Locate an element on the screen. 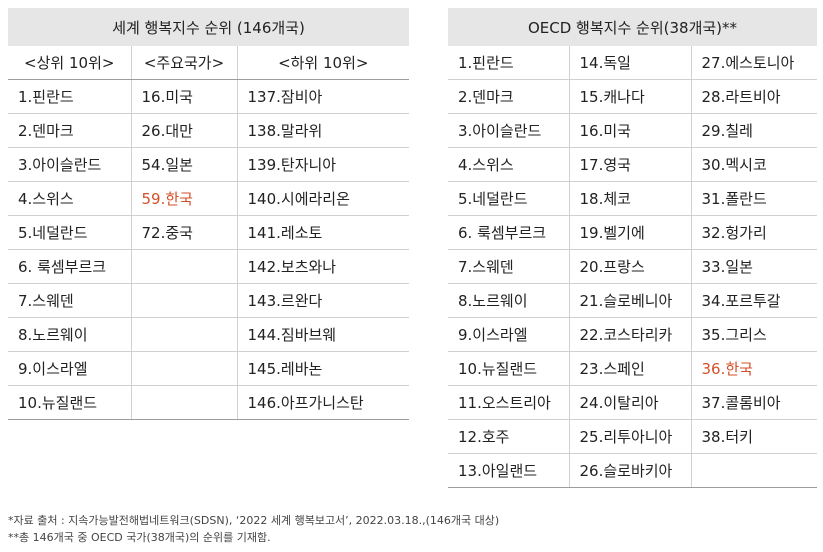 The image size is (823, 552). table-row: 3.아이슬란드 16.미국 29.칠레 is located at coordinates (633, 130).